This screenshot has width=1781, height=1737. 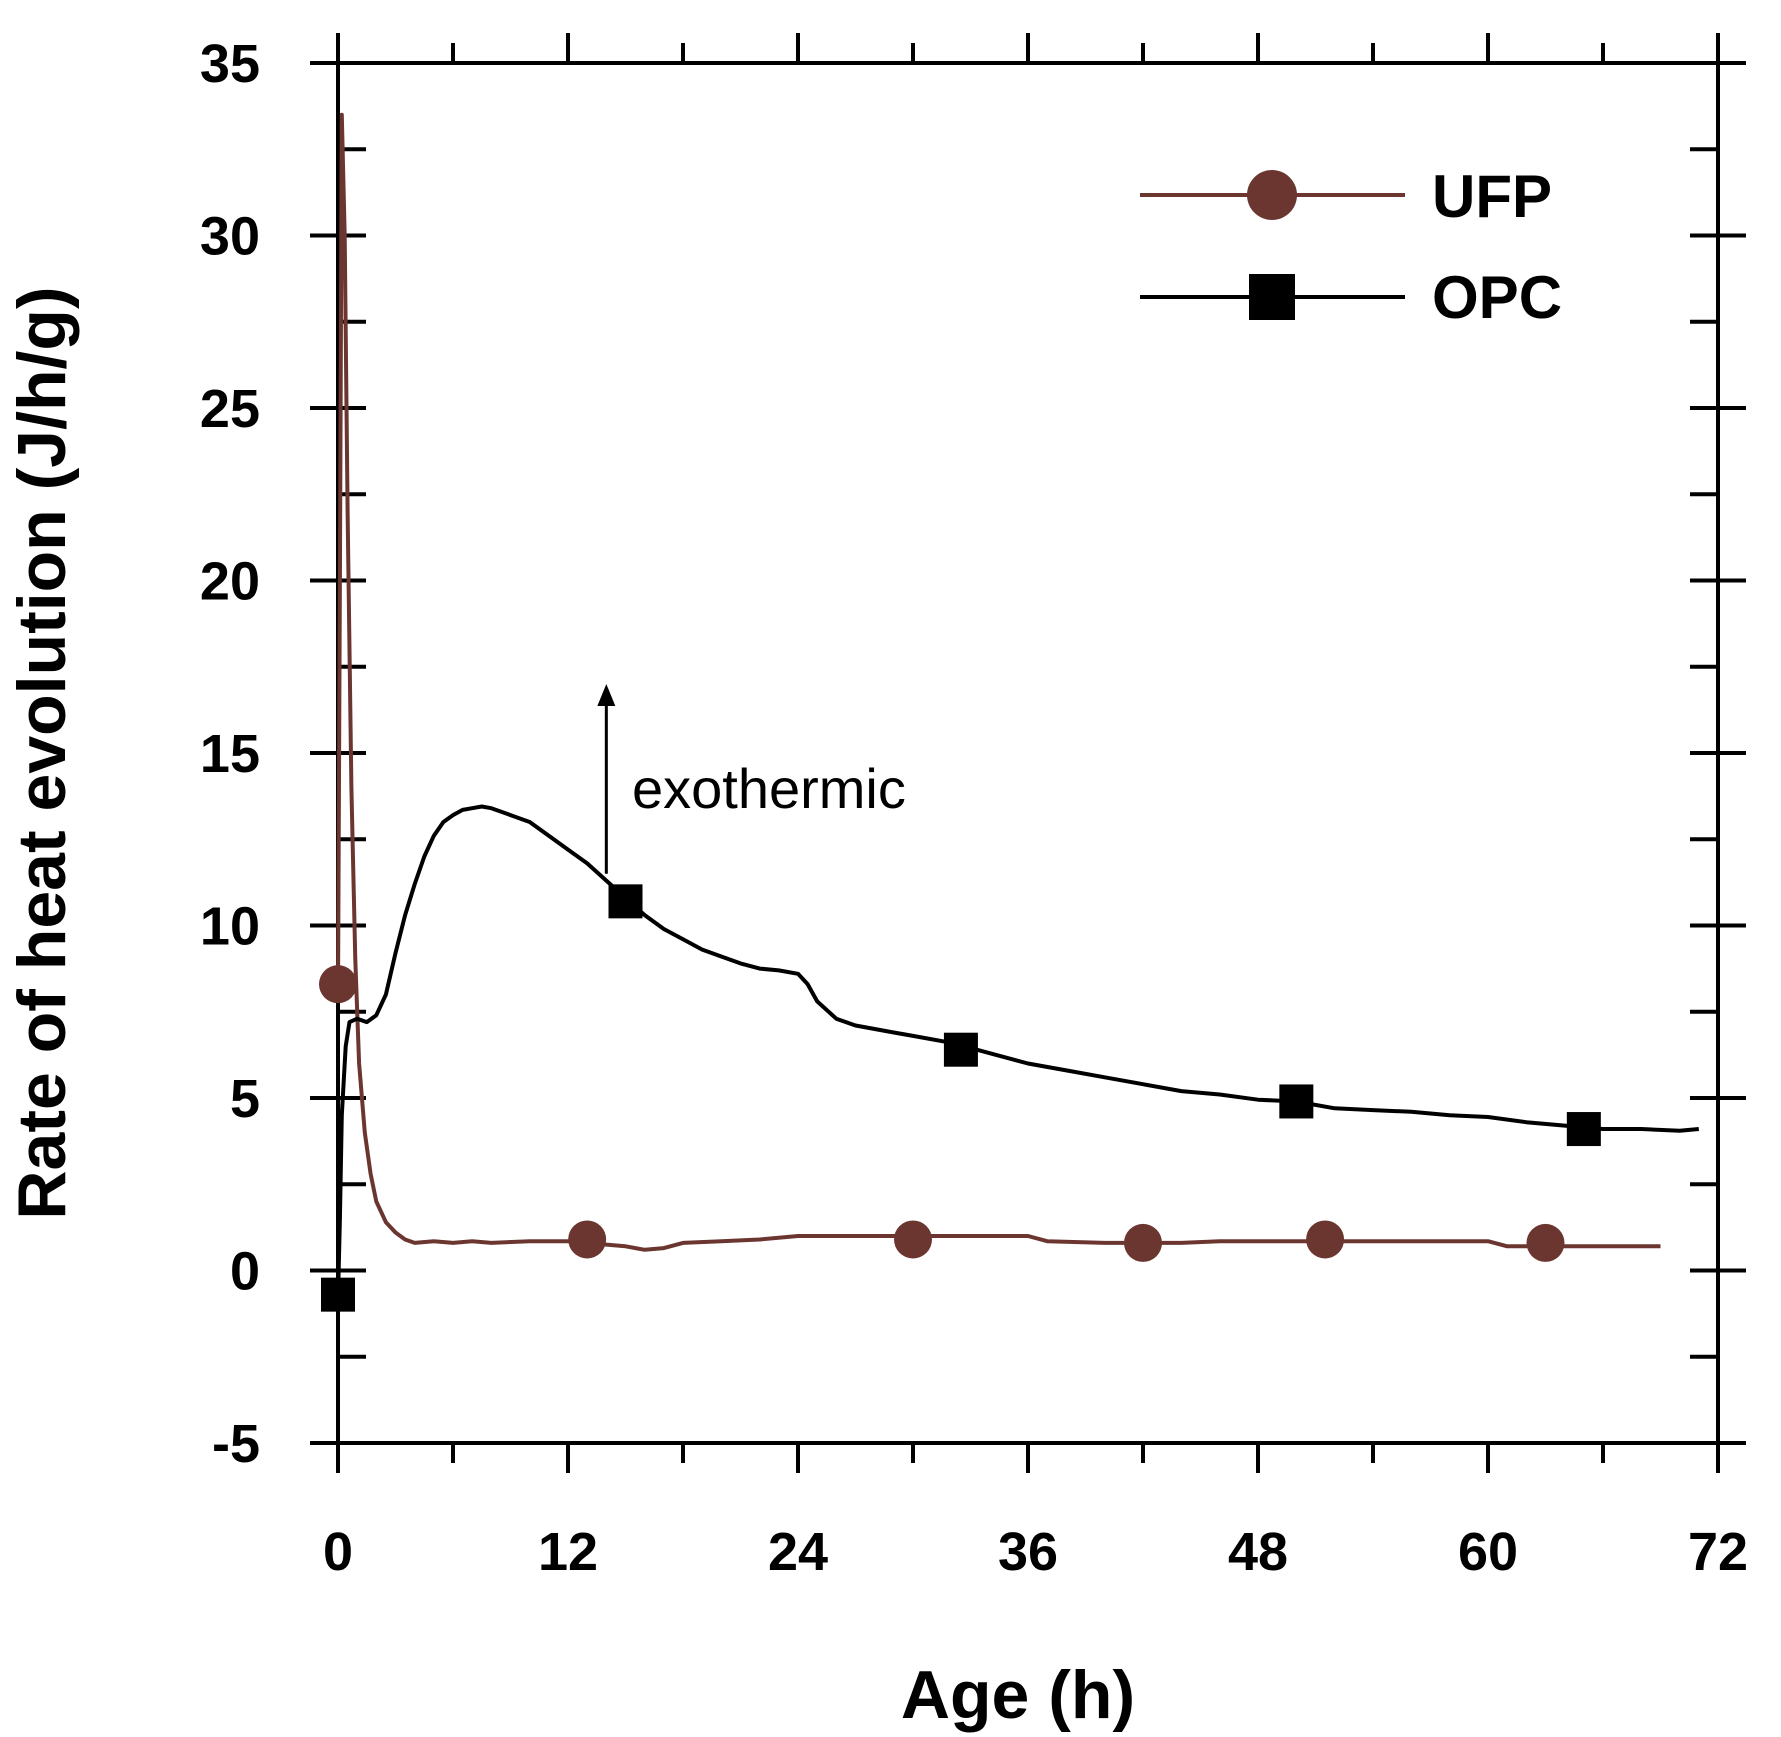 What do you see at coordinates (1488, 1552) in the screenshot?
I see `x-tick-label: 60` at bounding box center [1488, 1552].